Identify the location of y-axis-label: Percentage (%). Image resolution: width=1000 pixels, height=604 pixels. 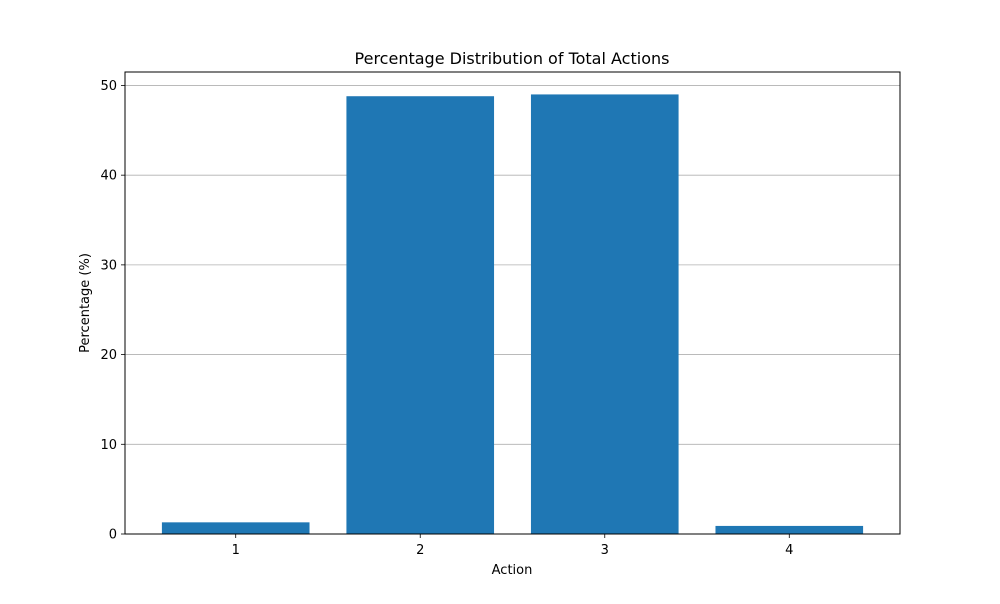
(85, 303).